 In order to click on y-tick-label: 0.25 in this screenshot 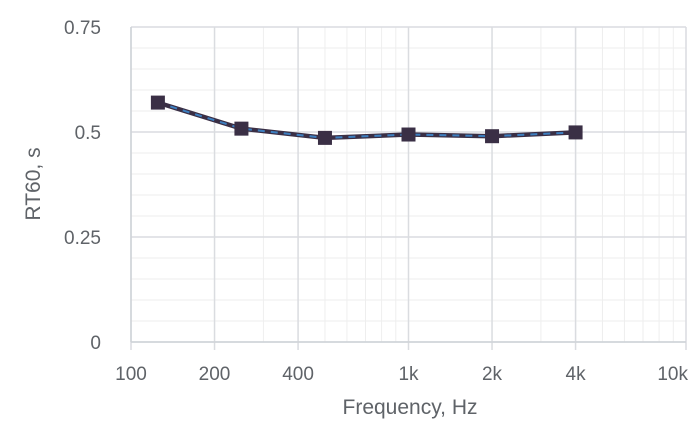, I will do `click(82, 238)`.